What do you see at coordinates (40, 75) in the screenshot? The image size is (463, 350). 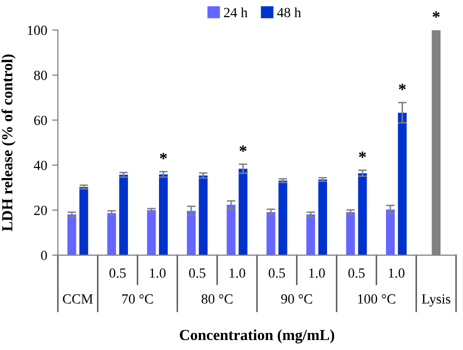 I see `y-tick-label: 80` at bounding box center [40, 75].